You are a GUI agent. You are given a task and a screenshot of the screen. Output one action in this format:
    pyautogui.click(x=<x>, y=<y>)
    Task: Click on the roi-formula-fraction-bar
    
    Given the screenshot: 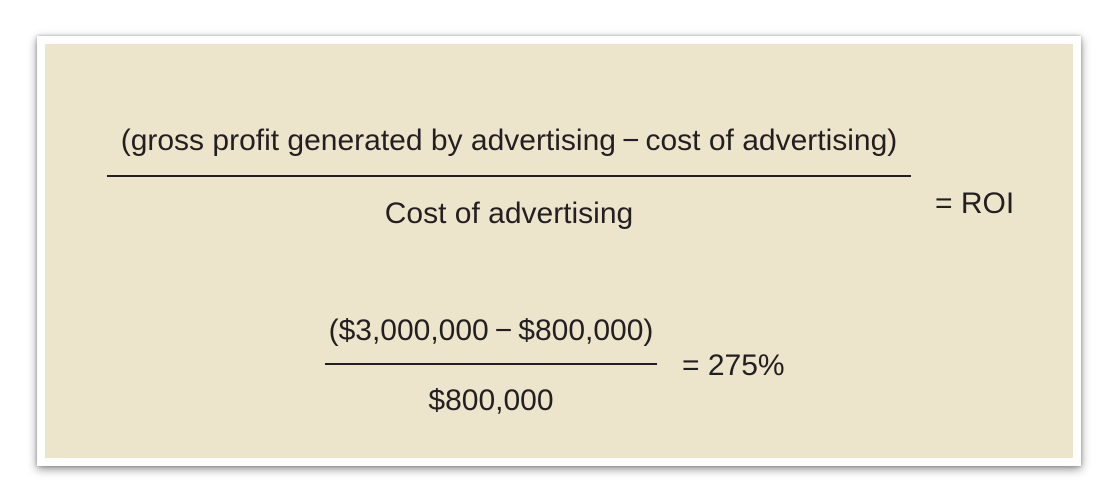 What is the action you would take?
    pyautogui.click(x=509, y=176)
    